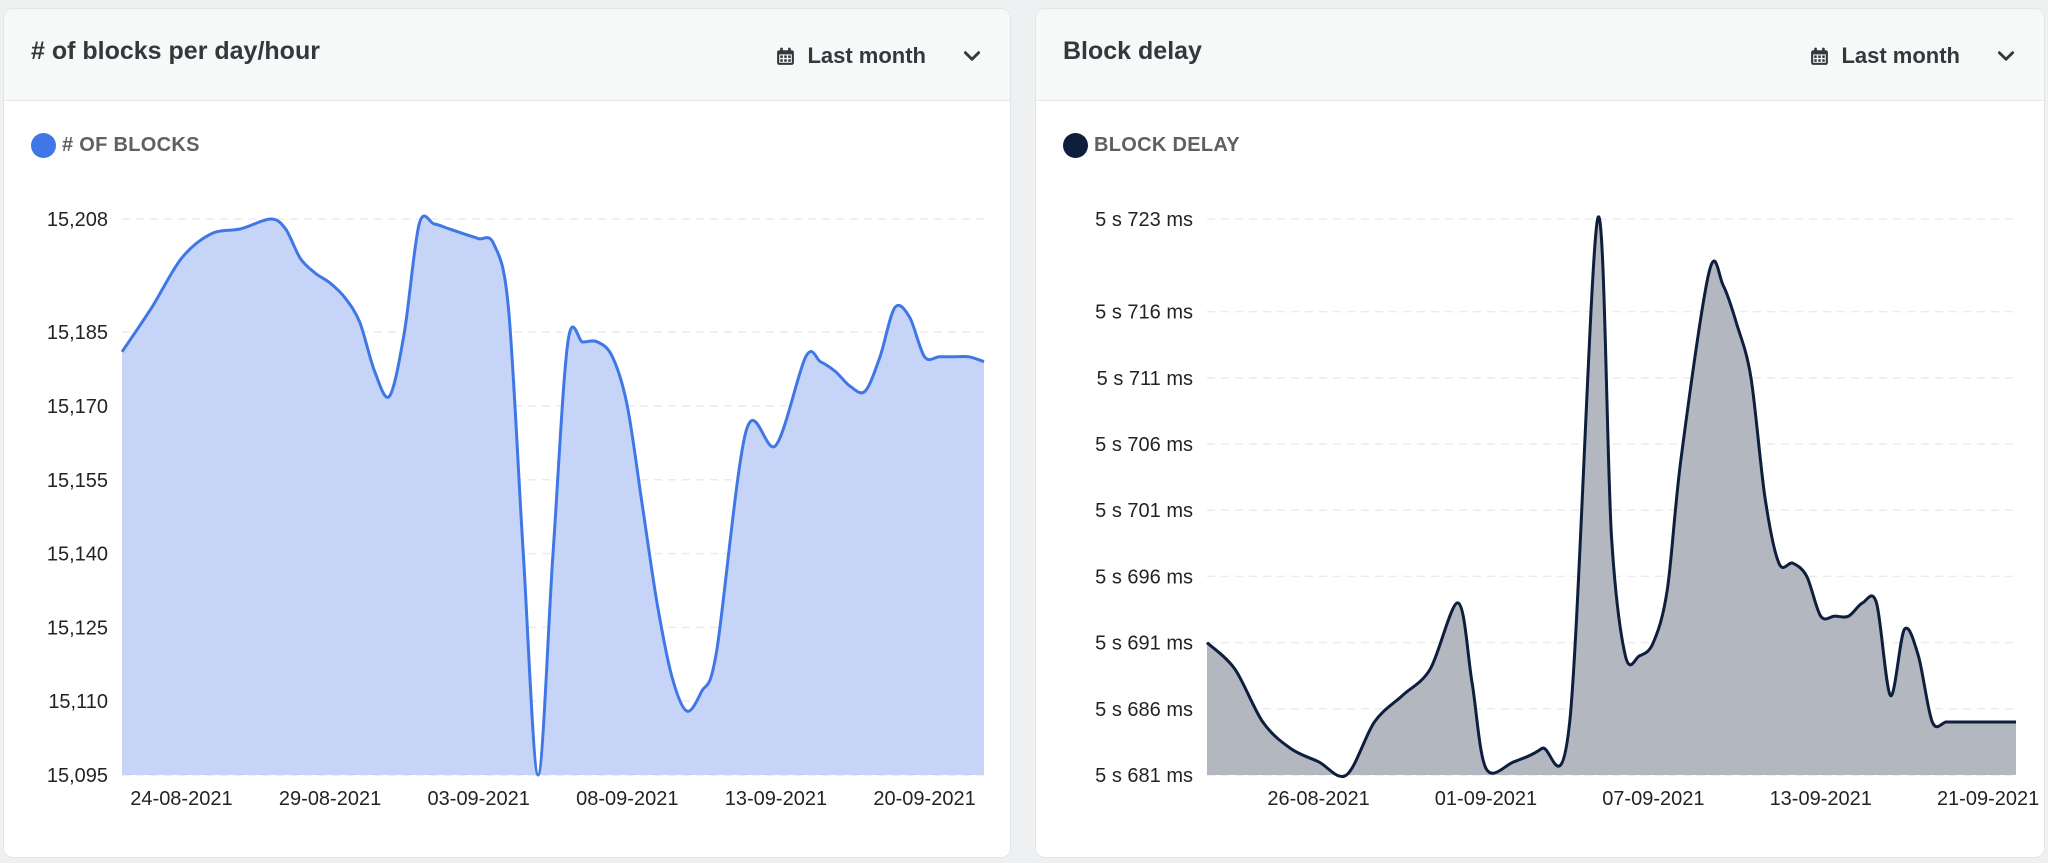 This screenshot has width=2048, height=863. What do you see at coordinates (1167, 145) in the screenshot?
I see `legend-label: BLOCK DELAY` at bounding box center [1167, 145].